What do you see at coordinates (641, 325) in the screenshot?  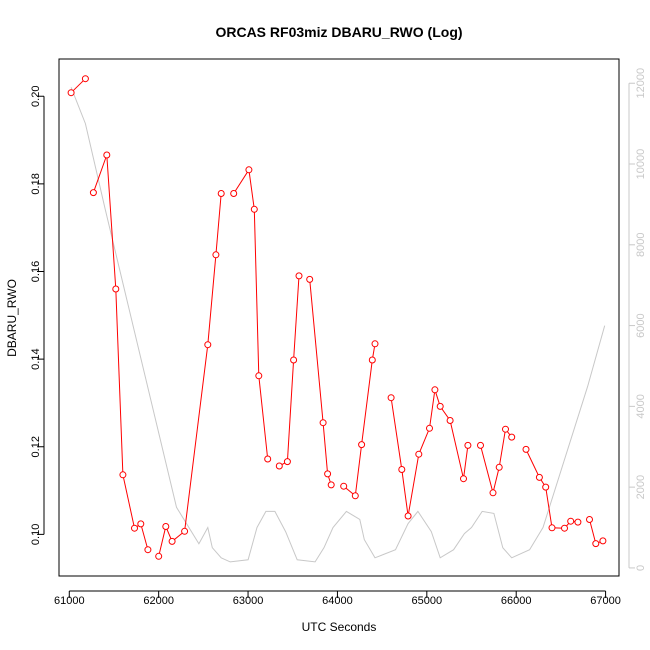 I see `right-y-tick-label: 6000` at bounding box center [641, 325].